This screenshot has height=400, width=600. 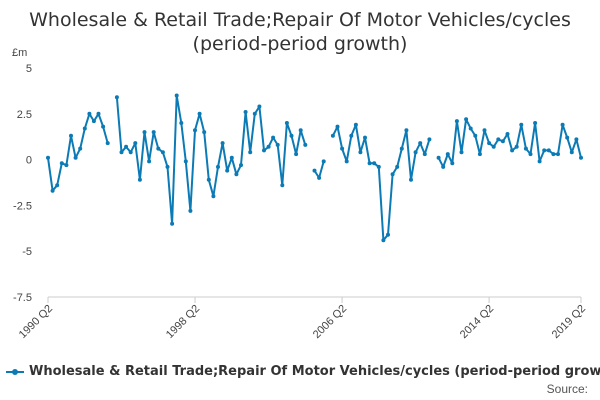 I want to click on legend-line-marker-icon, so click(x=15, y=372).